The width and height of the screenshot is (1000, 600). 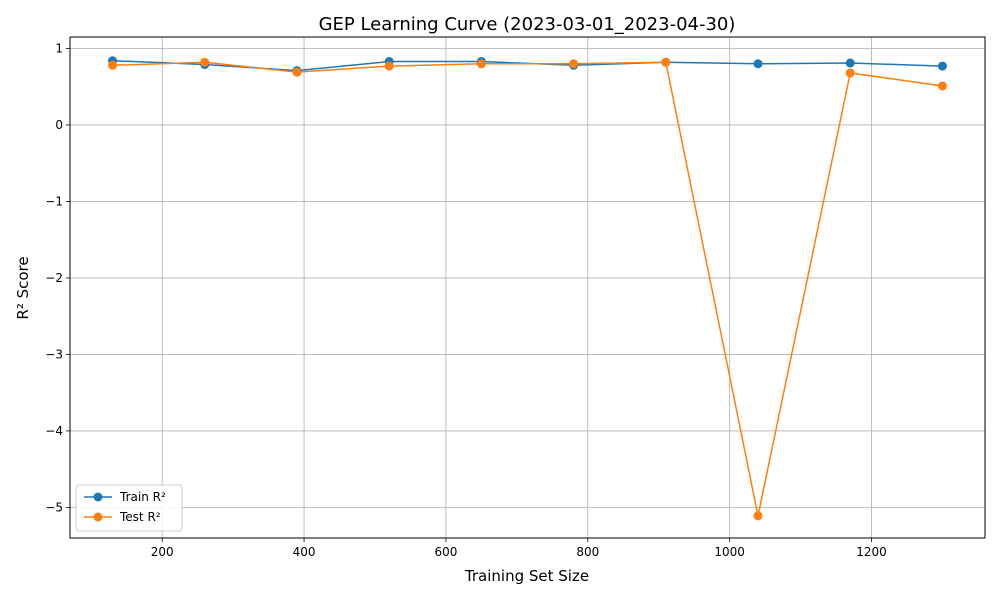 What do you see at coordinates (142, 497) in the screenshot?
I see `legend-label: Train R²` at bounding box center [142, 497].